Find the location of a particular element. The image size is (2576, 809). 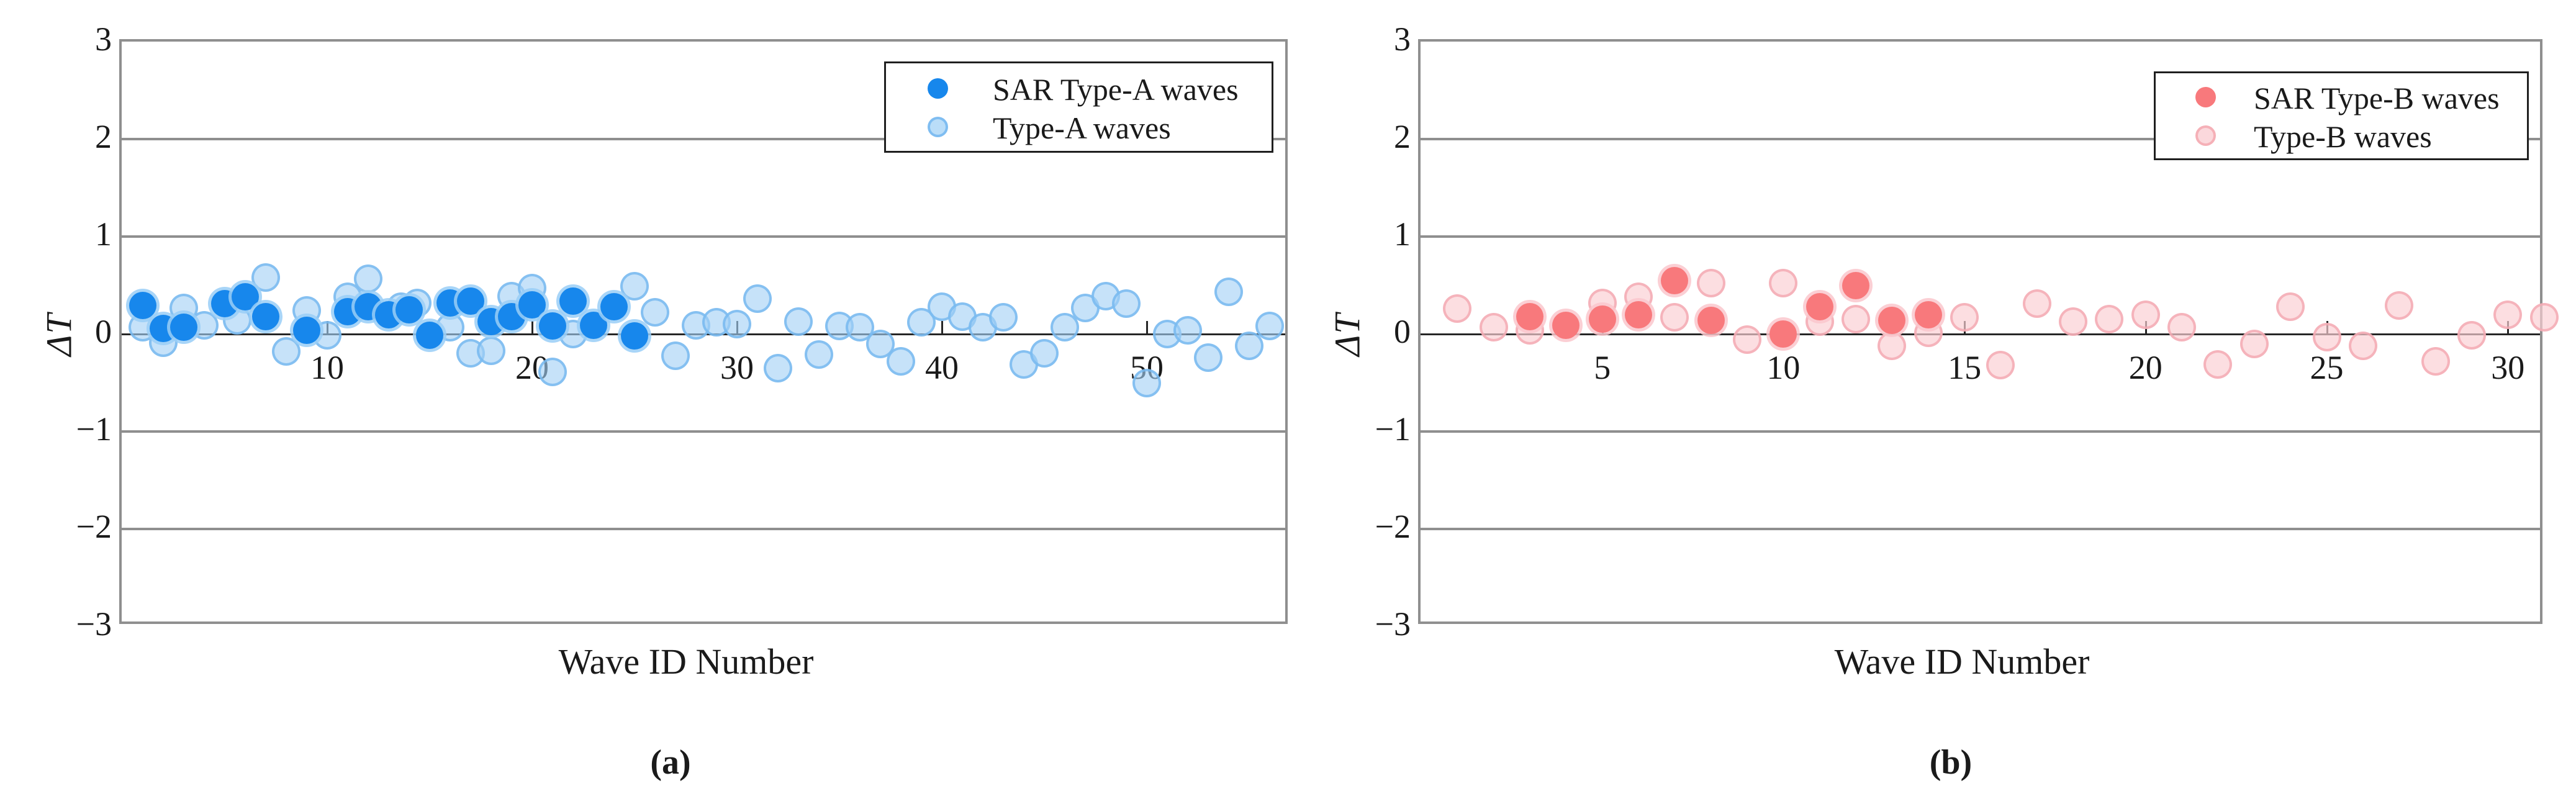

legend-b: SAR Type-B waves Type-B waves is located at coordinates (2341, 115).